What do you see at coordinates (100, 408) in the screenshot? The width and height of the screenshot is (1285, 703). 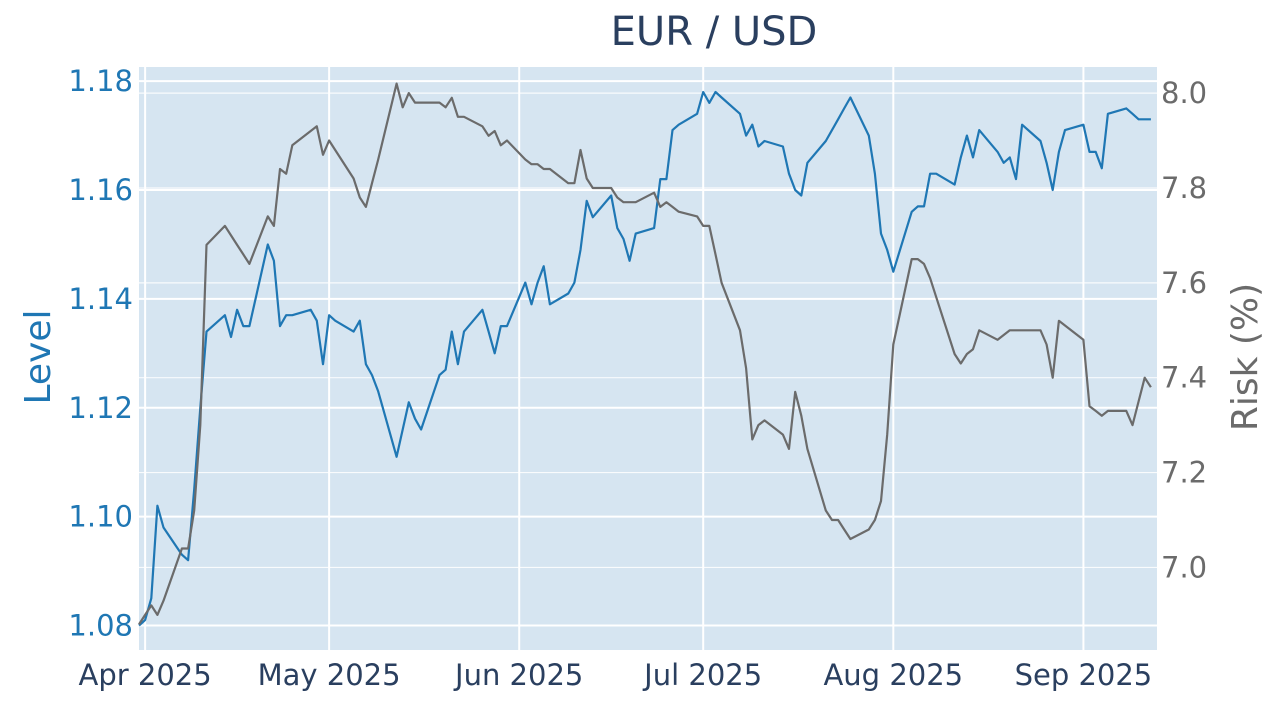 I see `y-left-tick-label: 1.12` at bounding box center [100, 408].